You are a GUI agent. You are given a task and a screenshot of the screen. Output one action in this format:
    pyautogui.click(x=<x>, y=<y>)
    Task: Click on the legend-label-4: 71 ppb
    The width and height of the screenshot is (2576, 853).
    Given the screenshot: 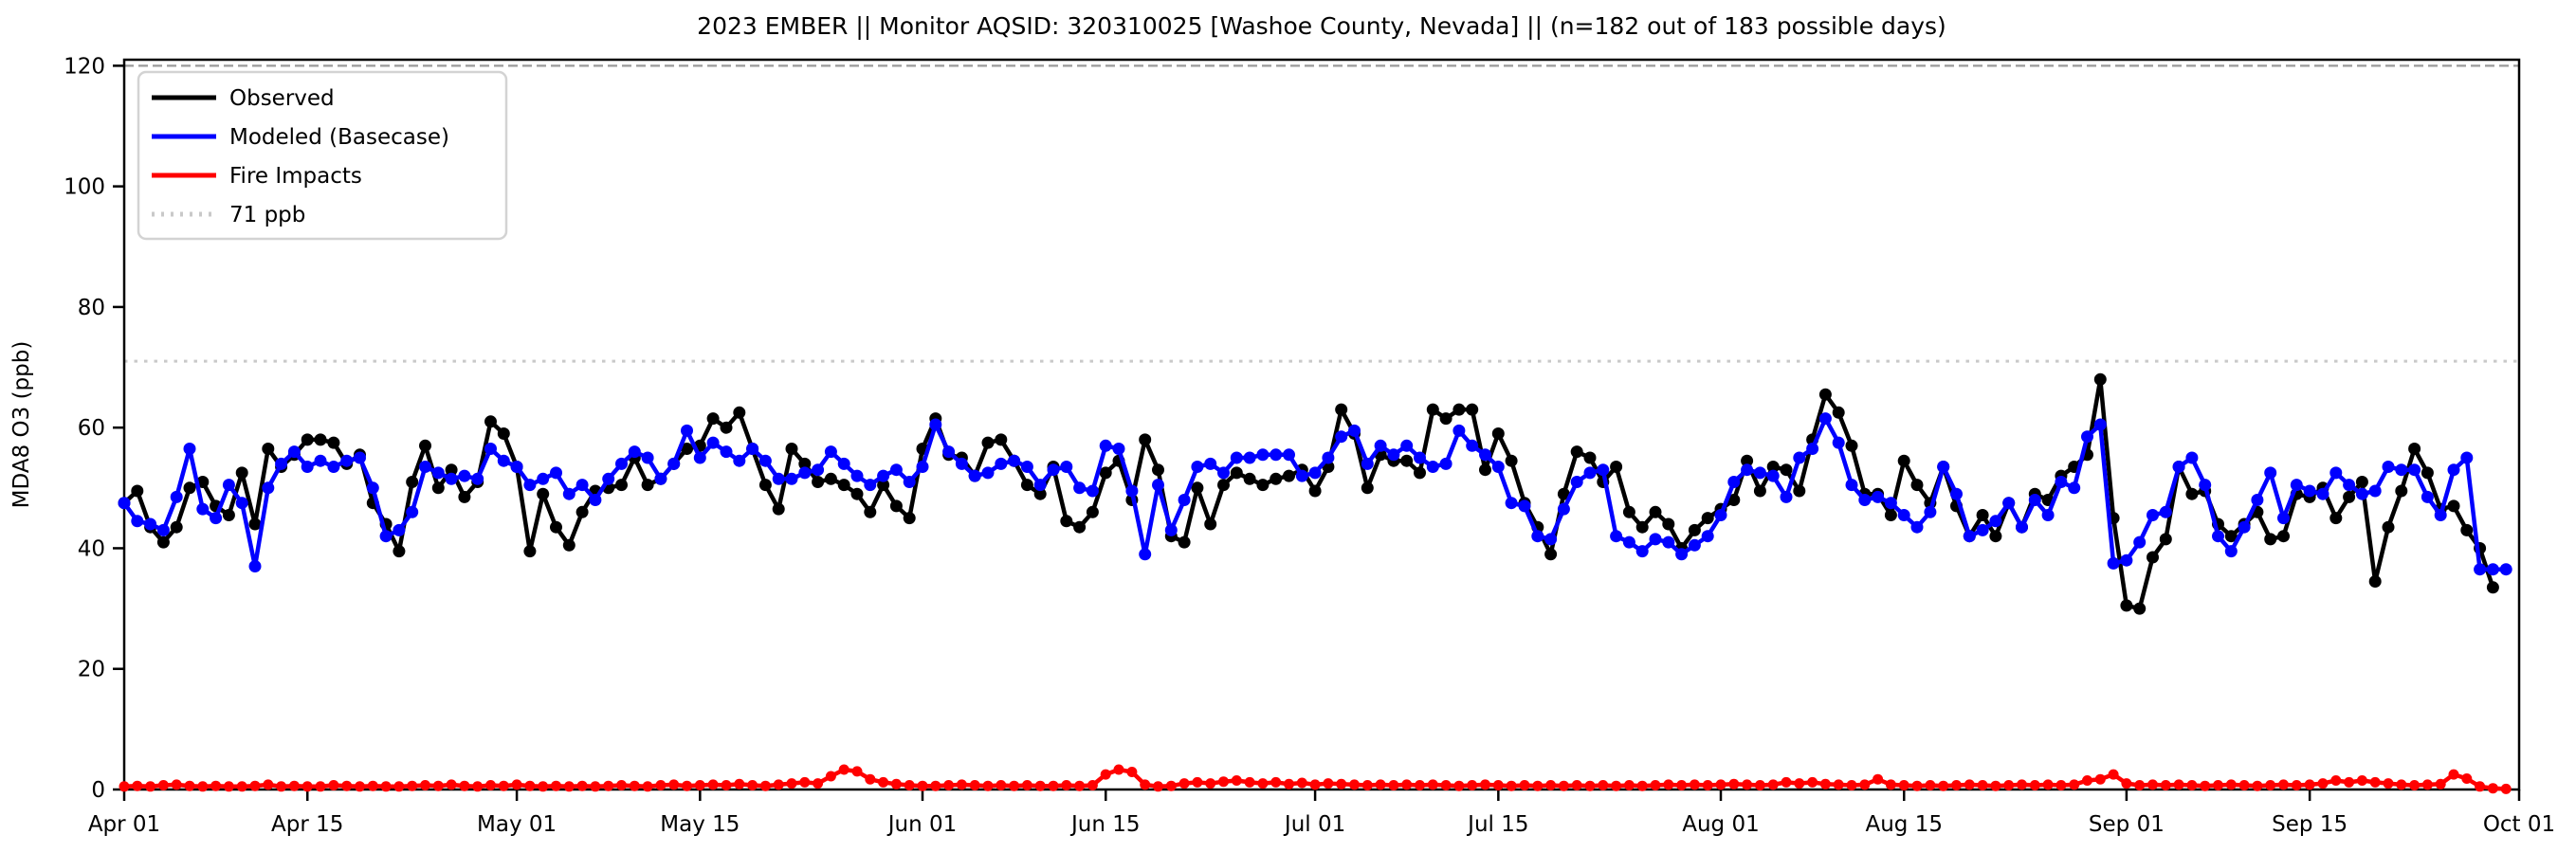 What is the action you would take?
    pyautogui.click(x=267, y=215)
    